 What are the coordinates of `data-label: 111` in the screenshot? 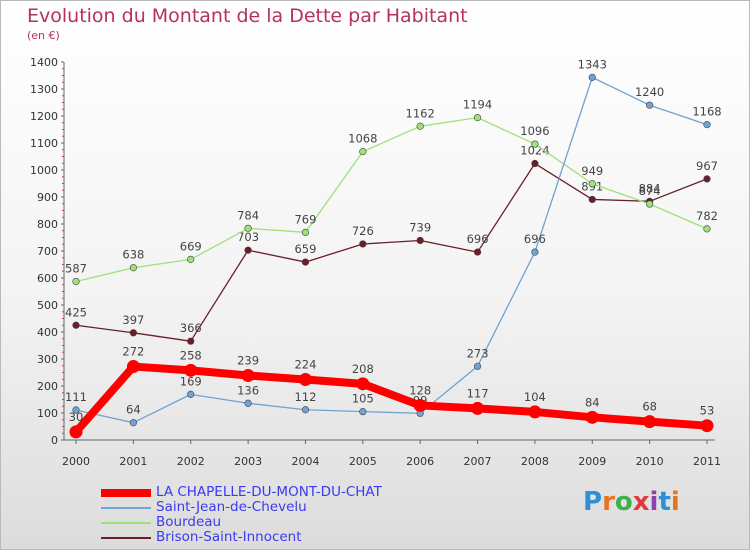 It's located at (76, 397).